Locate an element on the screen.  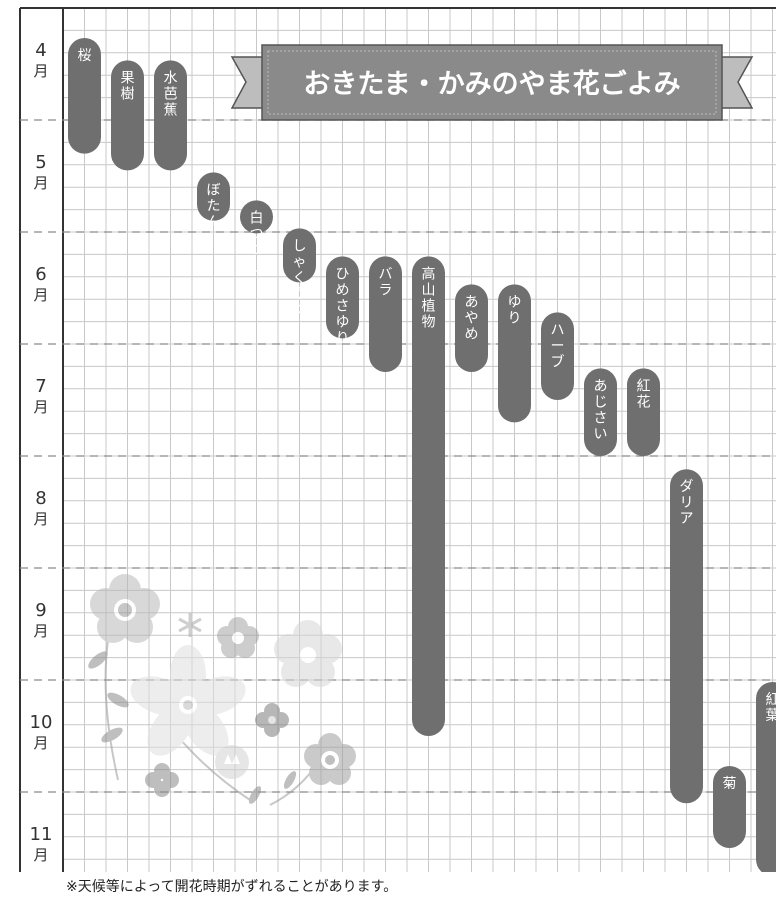
bloom-bar-label: た is located at coordinates (214, 206).